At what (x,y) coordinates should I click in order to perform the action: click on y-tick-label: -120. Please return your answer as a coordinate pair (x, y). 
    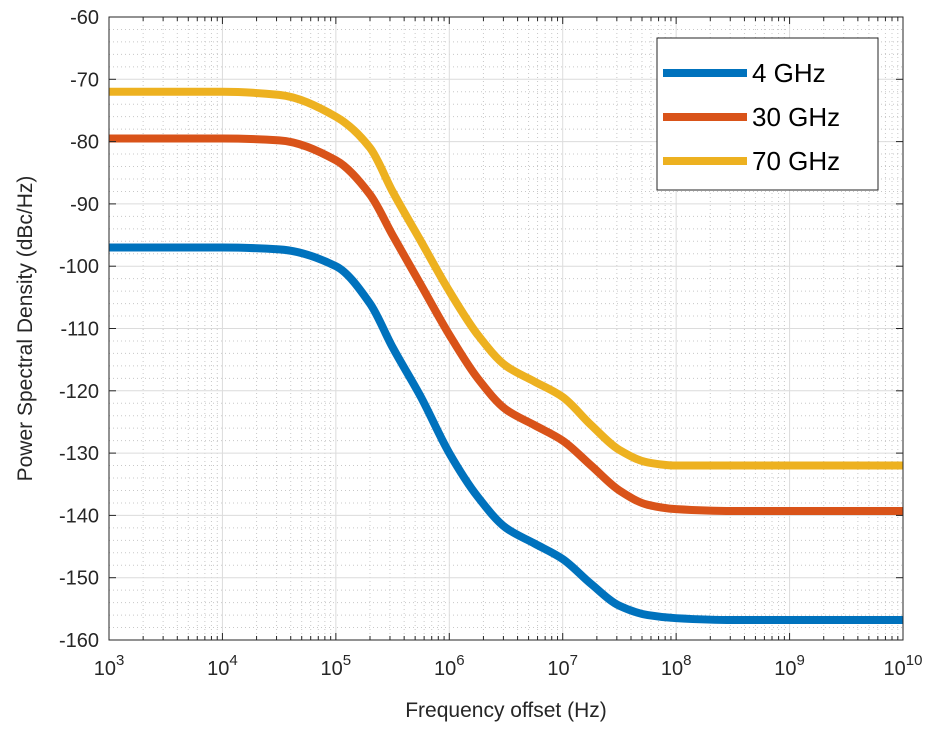
    Looking at the image, I should click on (79, 392).